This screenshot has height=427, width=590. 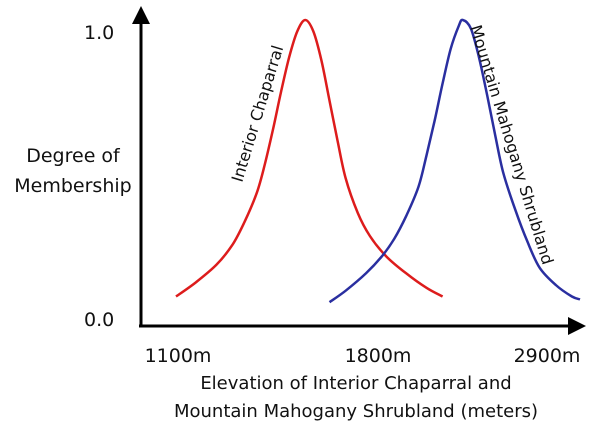 I want to click on x-axis-arrow-icon, so click(x=577, y=326).